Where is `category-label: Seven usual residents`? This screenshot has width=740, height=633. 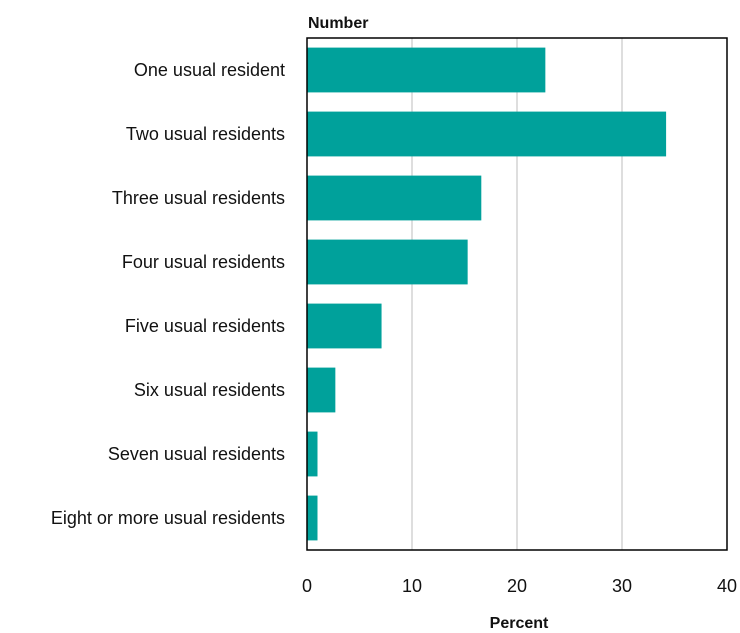 category-label: Seven usual residents is located at coordinates (196, 454).